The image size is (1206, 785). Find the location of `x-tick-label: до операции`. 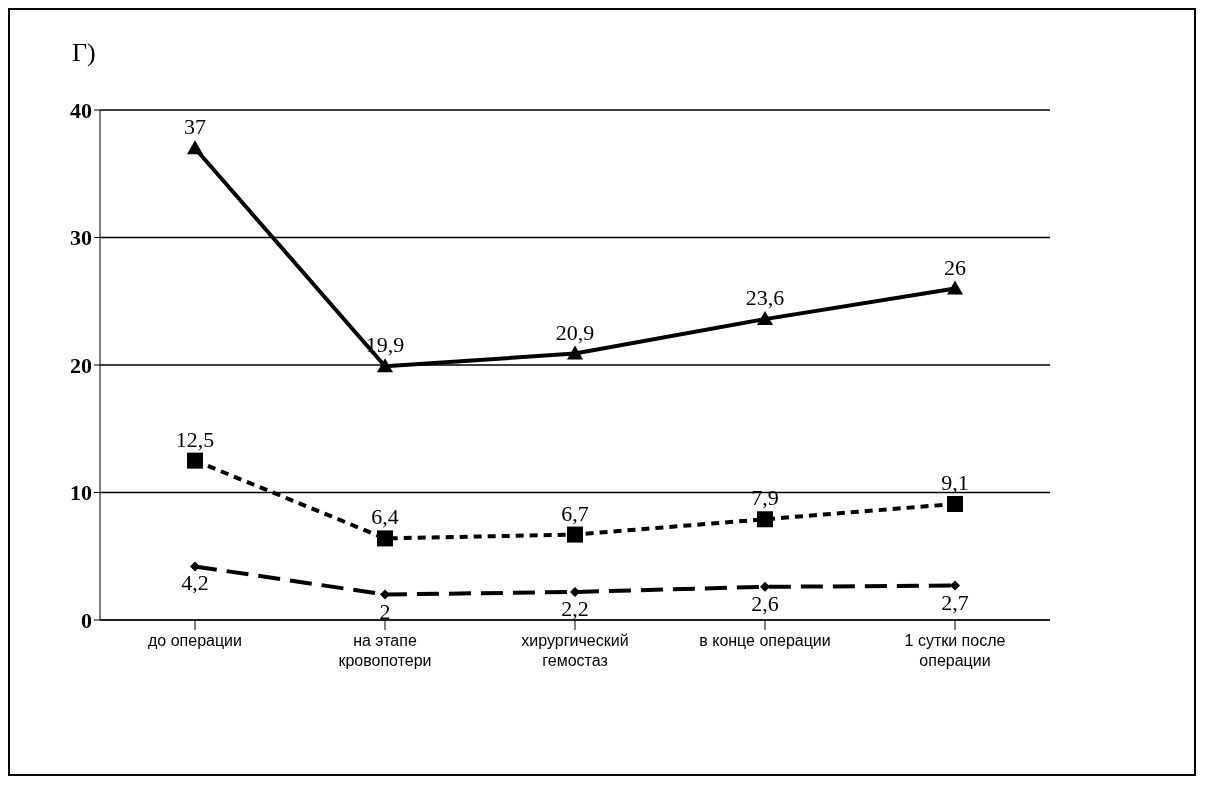

x-tick-label: до операции is located at coordinates (195, 640).